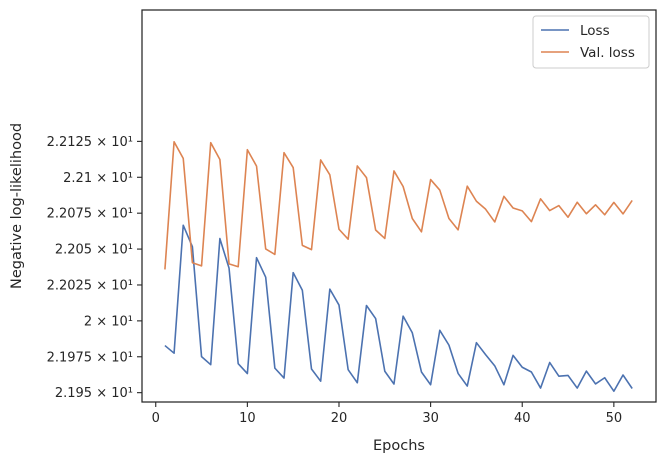  Describe the element at coordinates (94, 393) in the screenshot. I see `y-tick-label: 2.195 × 10¹` at that location.